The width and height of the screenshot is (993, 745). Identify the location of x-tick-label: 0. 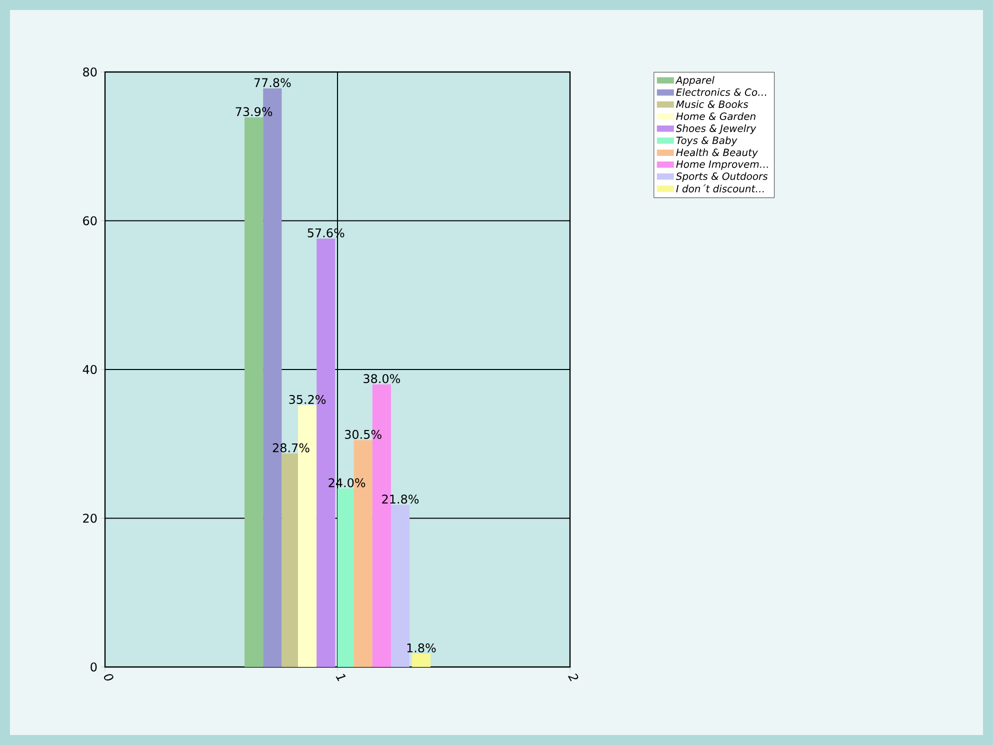
(109, 677).